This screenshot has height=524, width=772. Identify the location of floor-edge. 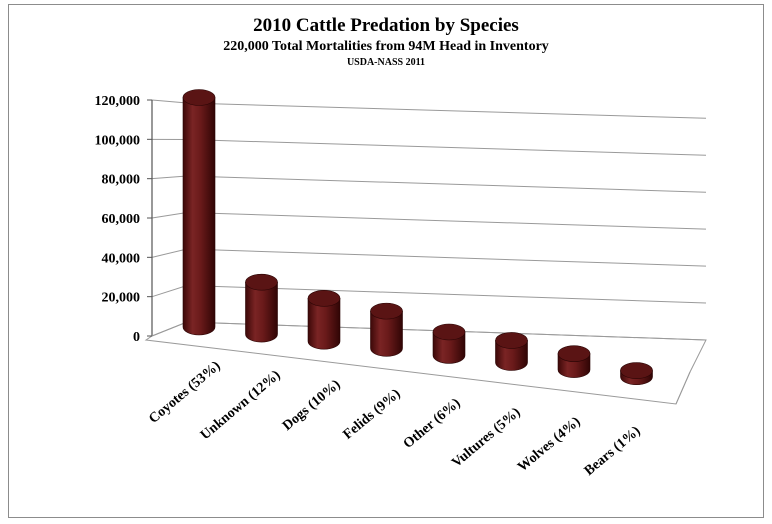
(683, 388).